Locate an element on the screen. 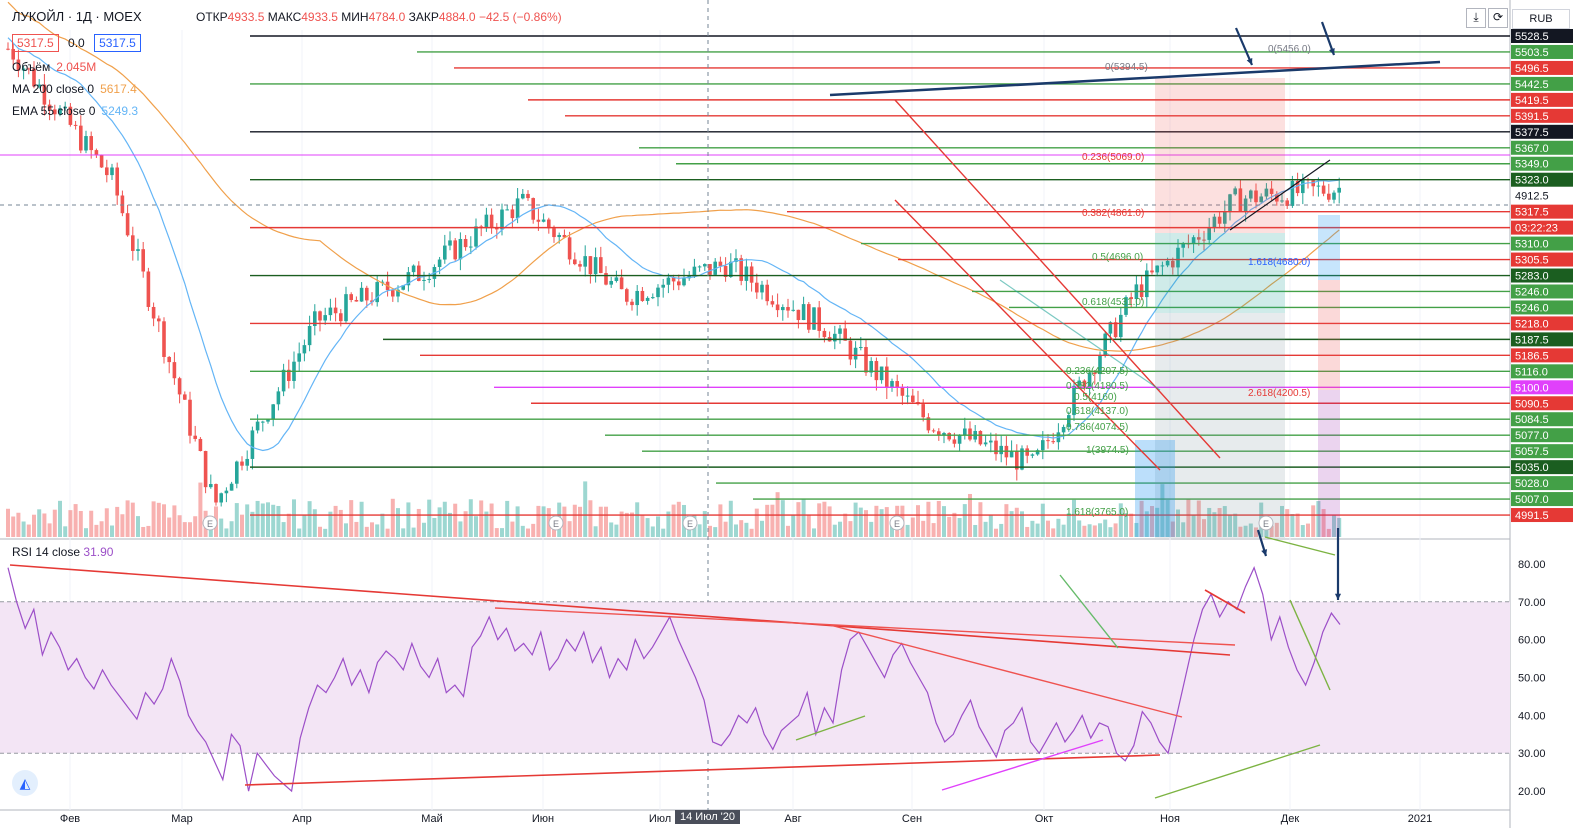 The height and width of the screenshot is (828, 1573). tv-logo-icon: ◭ is located at coordinates (25, 783).